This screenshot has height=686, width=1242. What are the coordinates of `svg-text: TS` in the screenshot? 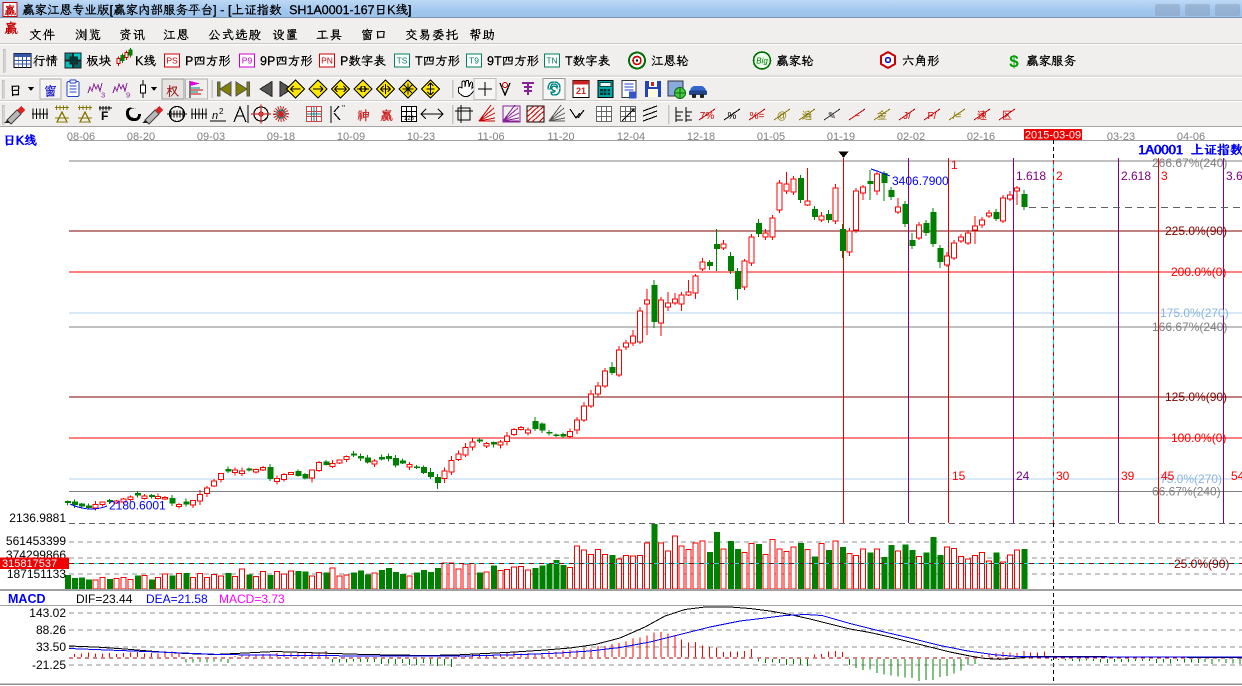 It's located at (402, 61).